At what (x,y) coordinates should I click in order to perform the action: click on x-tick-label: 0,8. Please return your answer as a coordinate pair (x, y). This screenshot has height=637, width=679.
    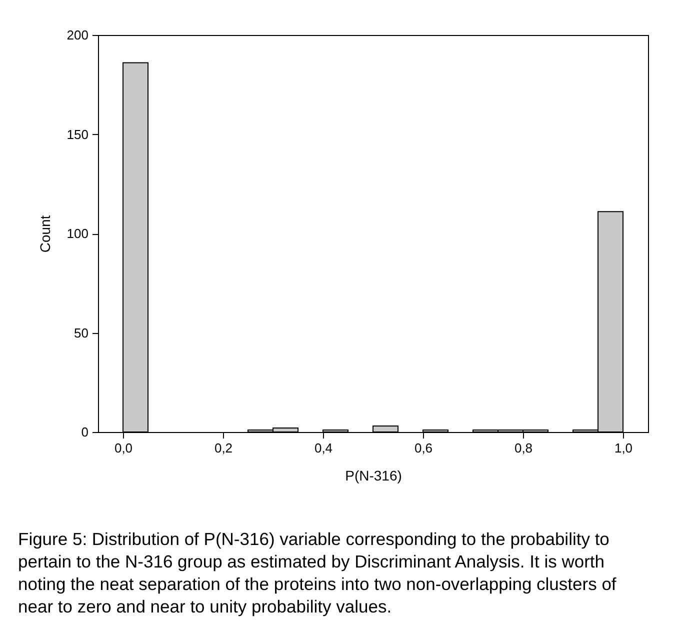
    Looking at the image, I should click on (523, 448).